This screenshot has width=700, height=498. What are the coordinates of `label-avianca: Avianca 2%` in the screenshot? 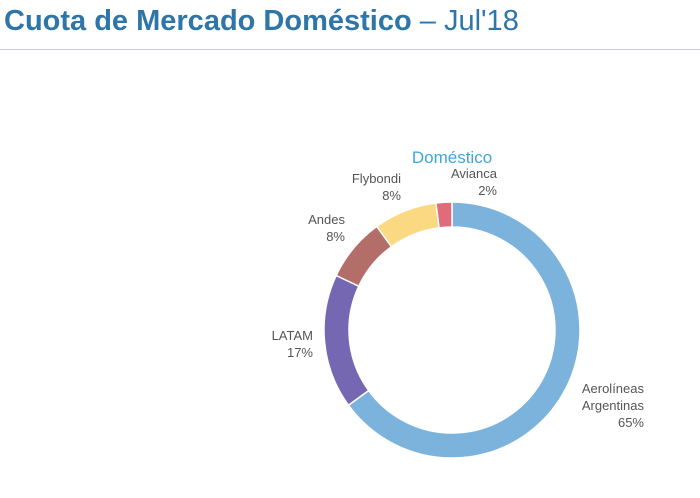 It's located at (474, 182).